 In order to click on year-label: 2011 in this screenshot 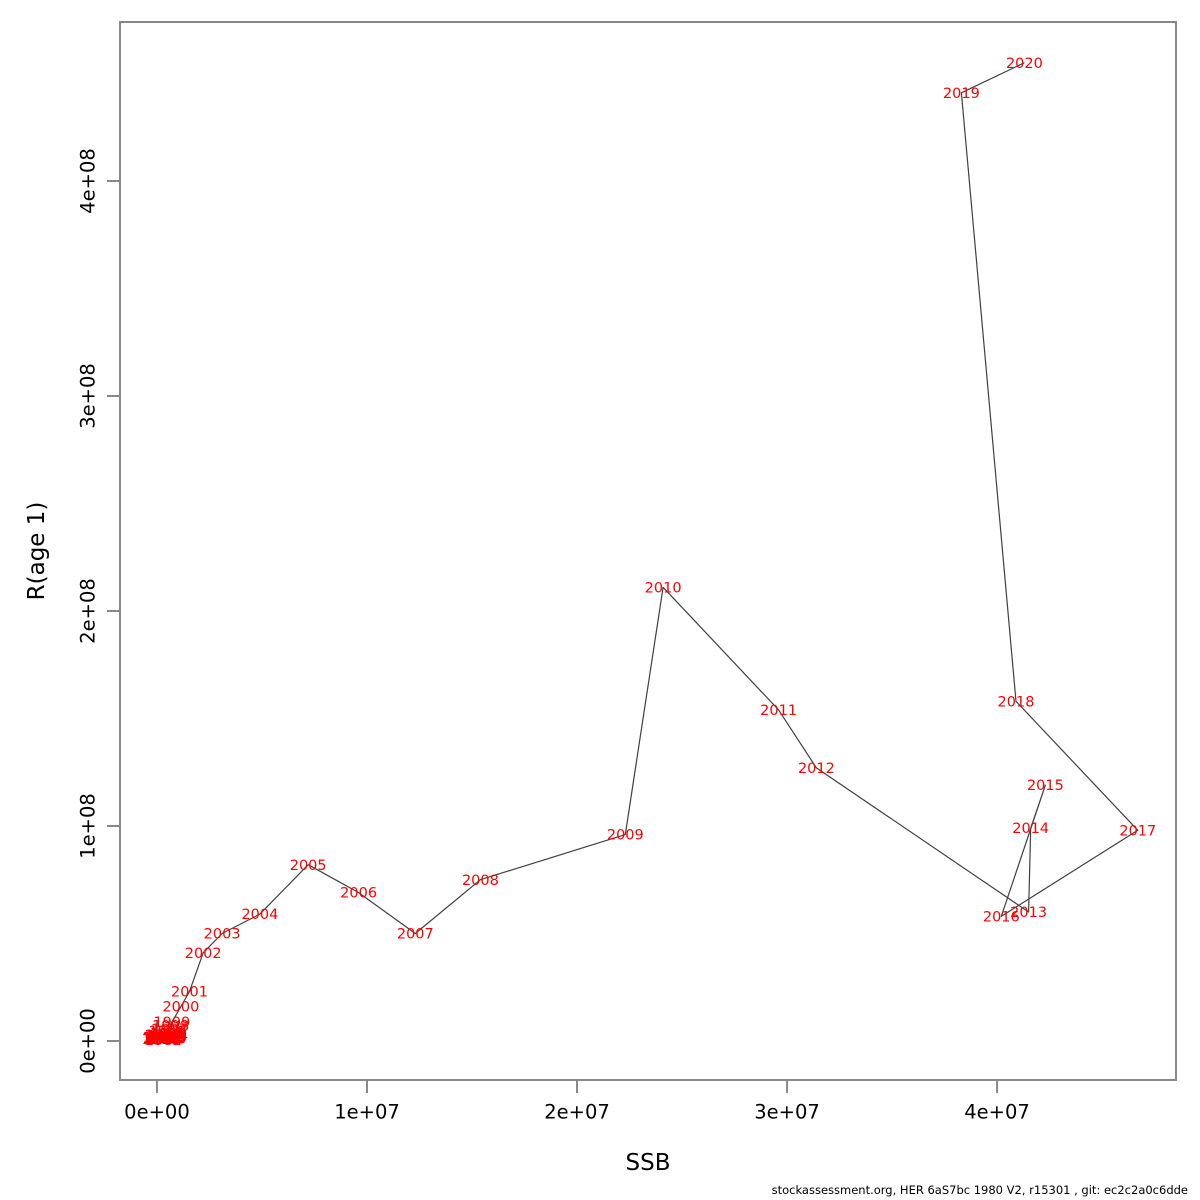, I will do `click(778, 711)`.